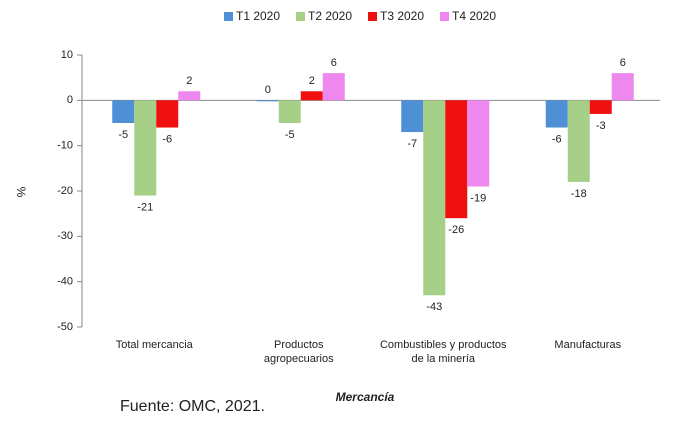 The width and height of the screenshot is (677, 423). Describe the element at coordinates (145, 207) in the screenshot. I see `data-label: -21` at that location.